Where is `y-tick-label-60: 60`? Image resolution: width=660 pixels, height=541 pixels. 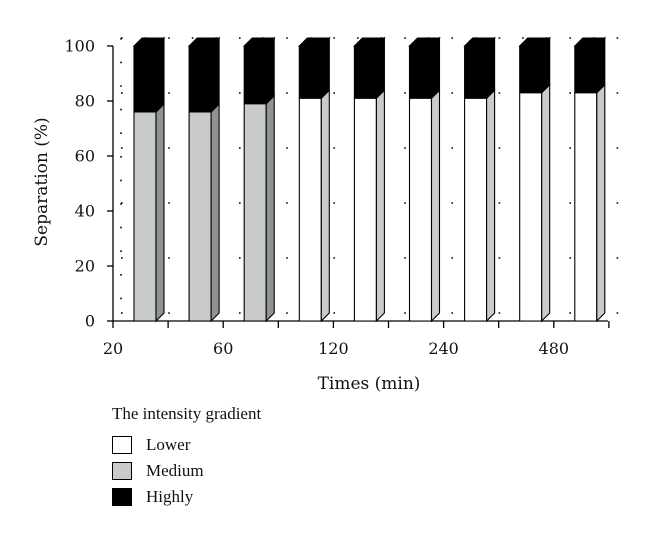 y-tick-label-60: 60 is located at coordinates (85, 156).